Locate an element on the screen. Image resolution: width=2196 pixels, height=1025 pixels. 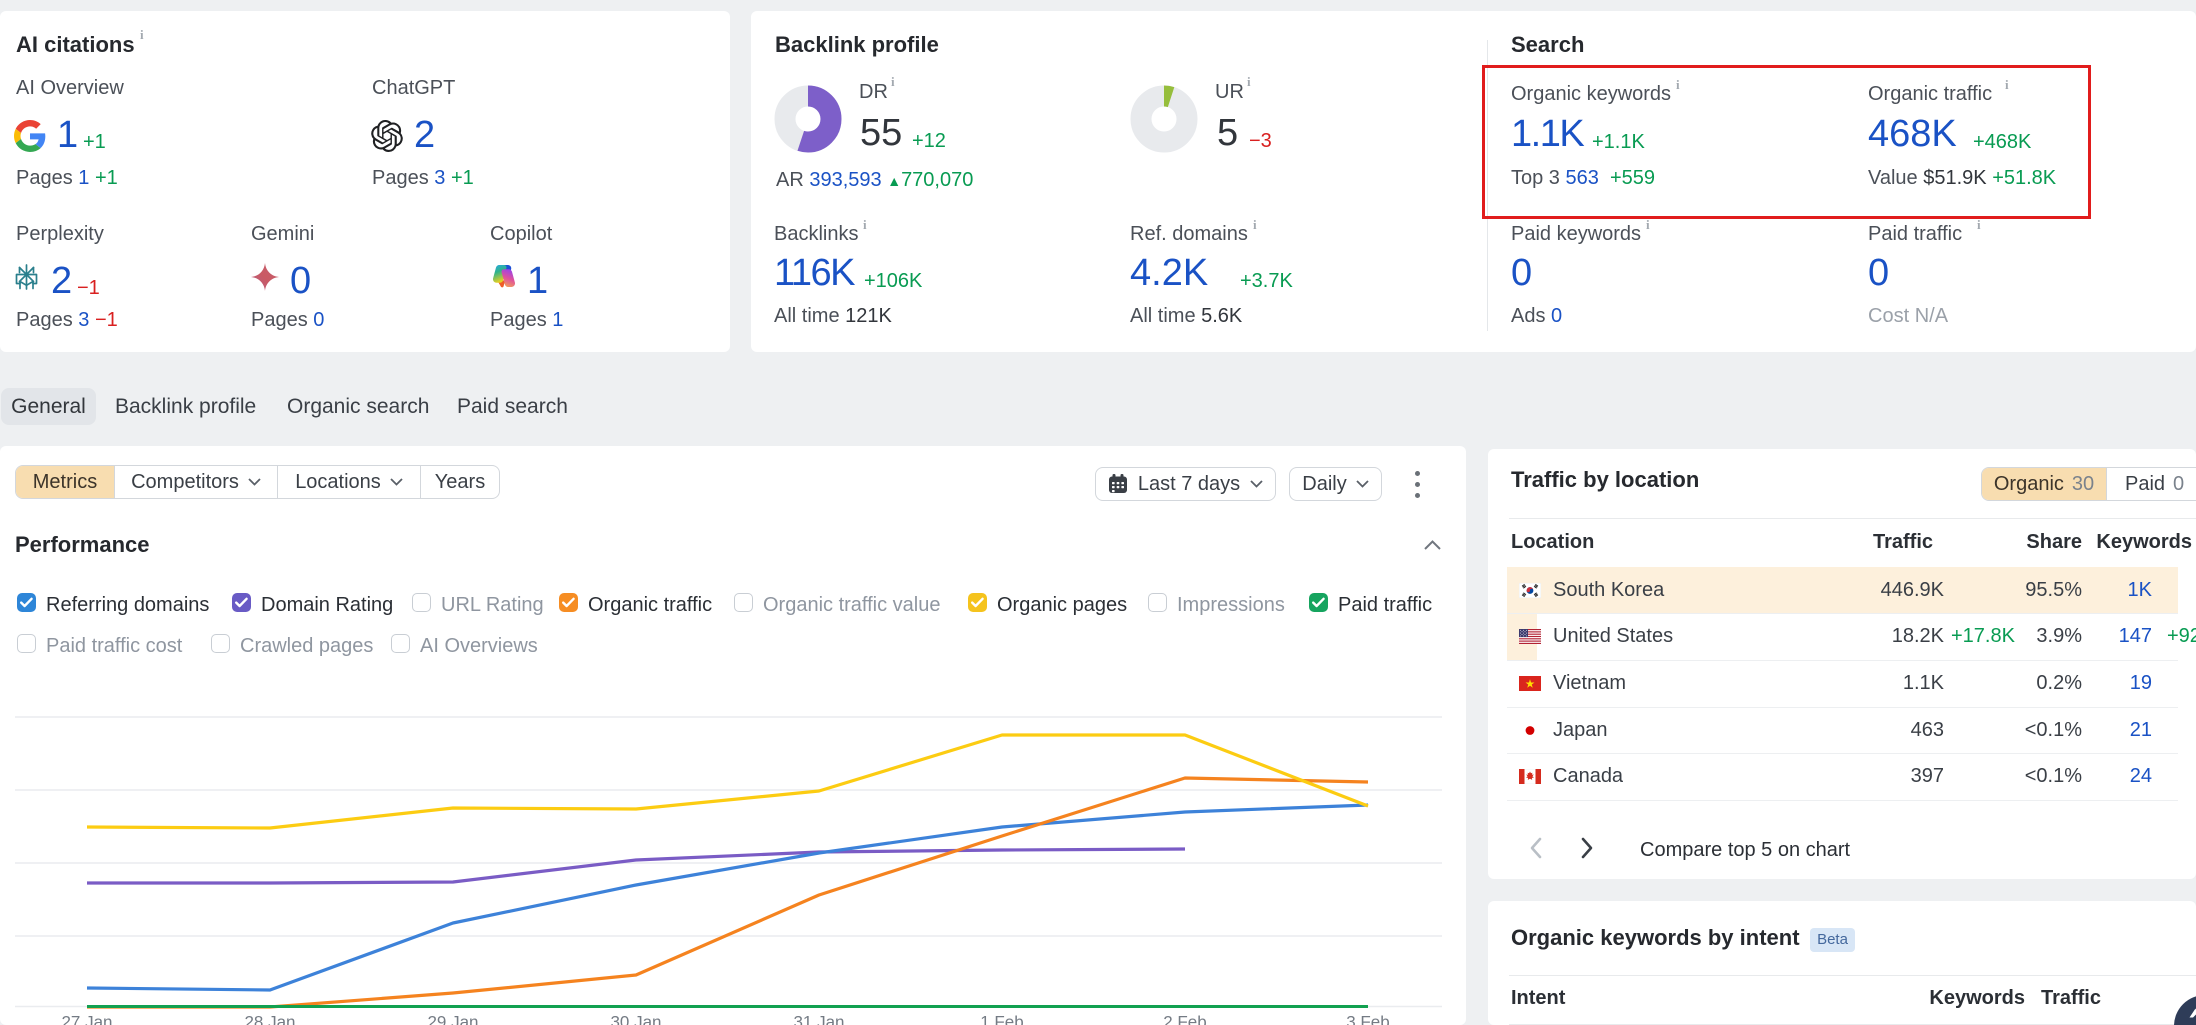
svg-text: 3 Feb is located at coordinates (1367, 1019).